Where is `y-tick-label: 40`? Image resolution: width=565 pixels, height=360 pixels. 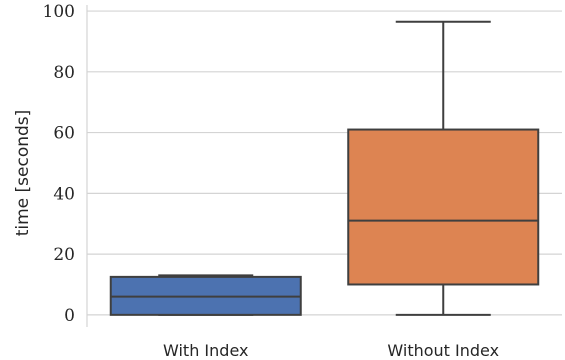
y-tick-label: 40 is located at coordinates (64, 194).